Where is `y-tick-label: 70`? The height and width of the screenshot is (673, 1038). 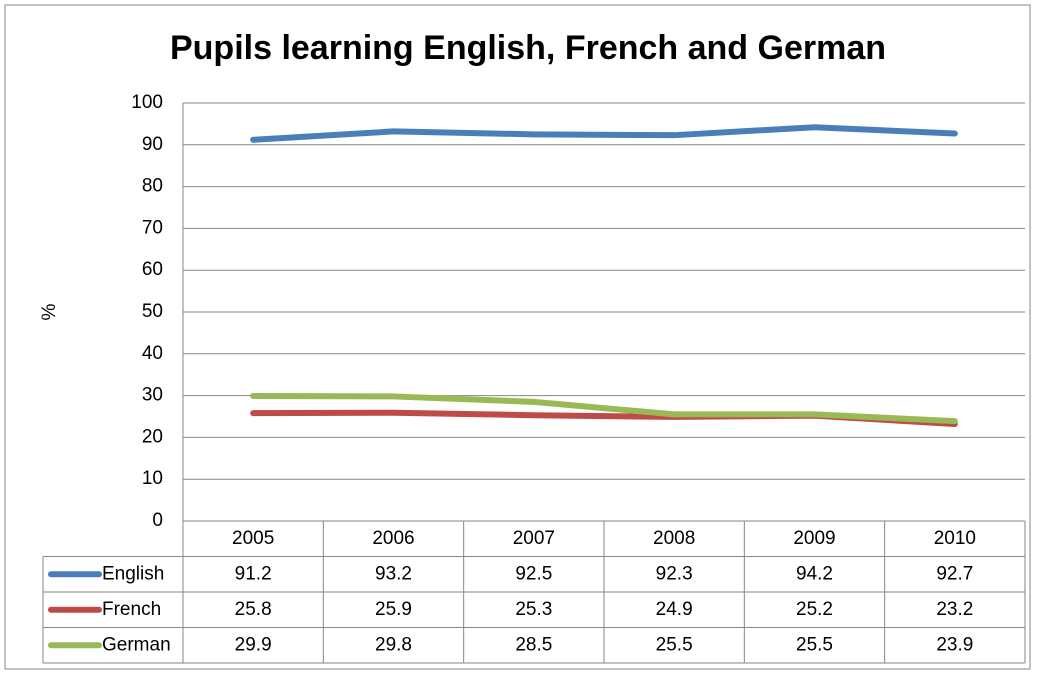 y-tick-label: 70 is located at coordinates (152, 227).